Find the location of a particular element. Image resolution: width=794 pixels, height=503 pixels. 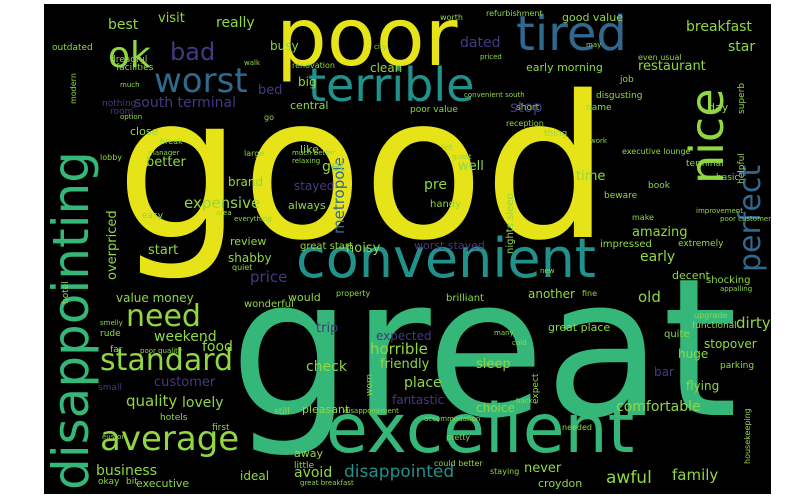

word-bad: bad is located at coordinates (193, 52).